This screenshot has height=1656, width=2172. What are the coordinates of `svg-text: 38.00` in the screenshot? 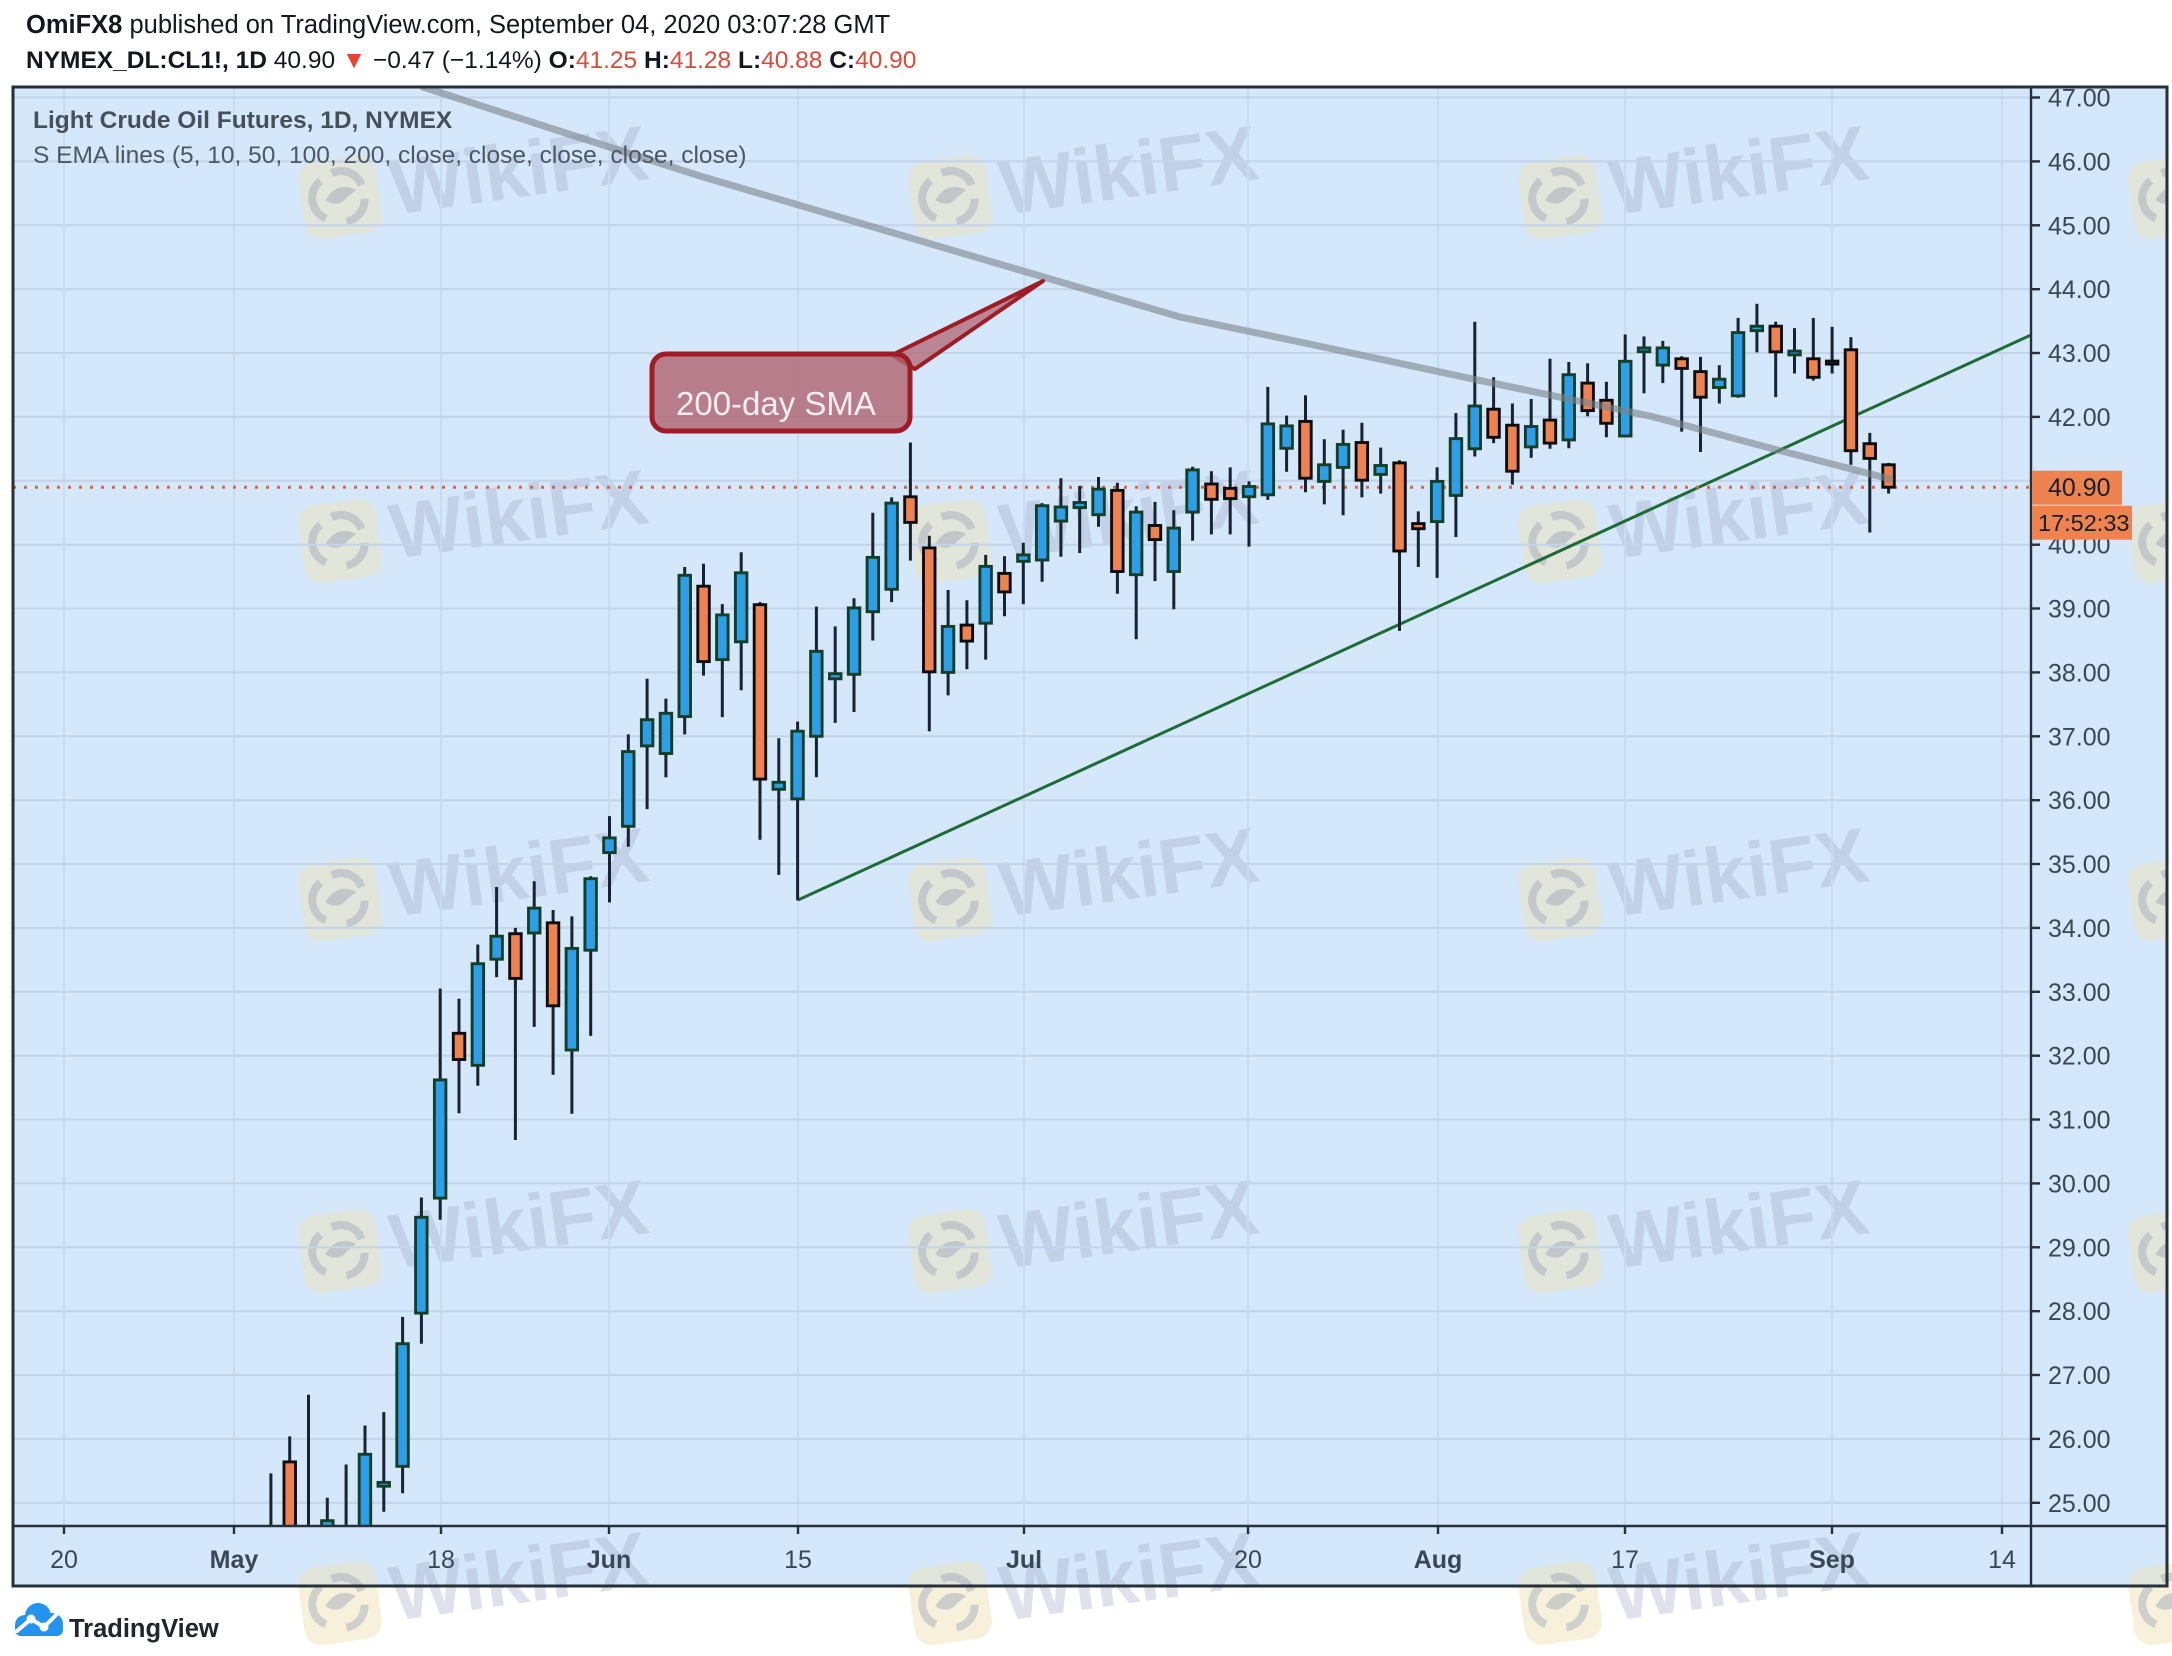 It's located at (2079, 673).